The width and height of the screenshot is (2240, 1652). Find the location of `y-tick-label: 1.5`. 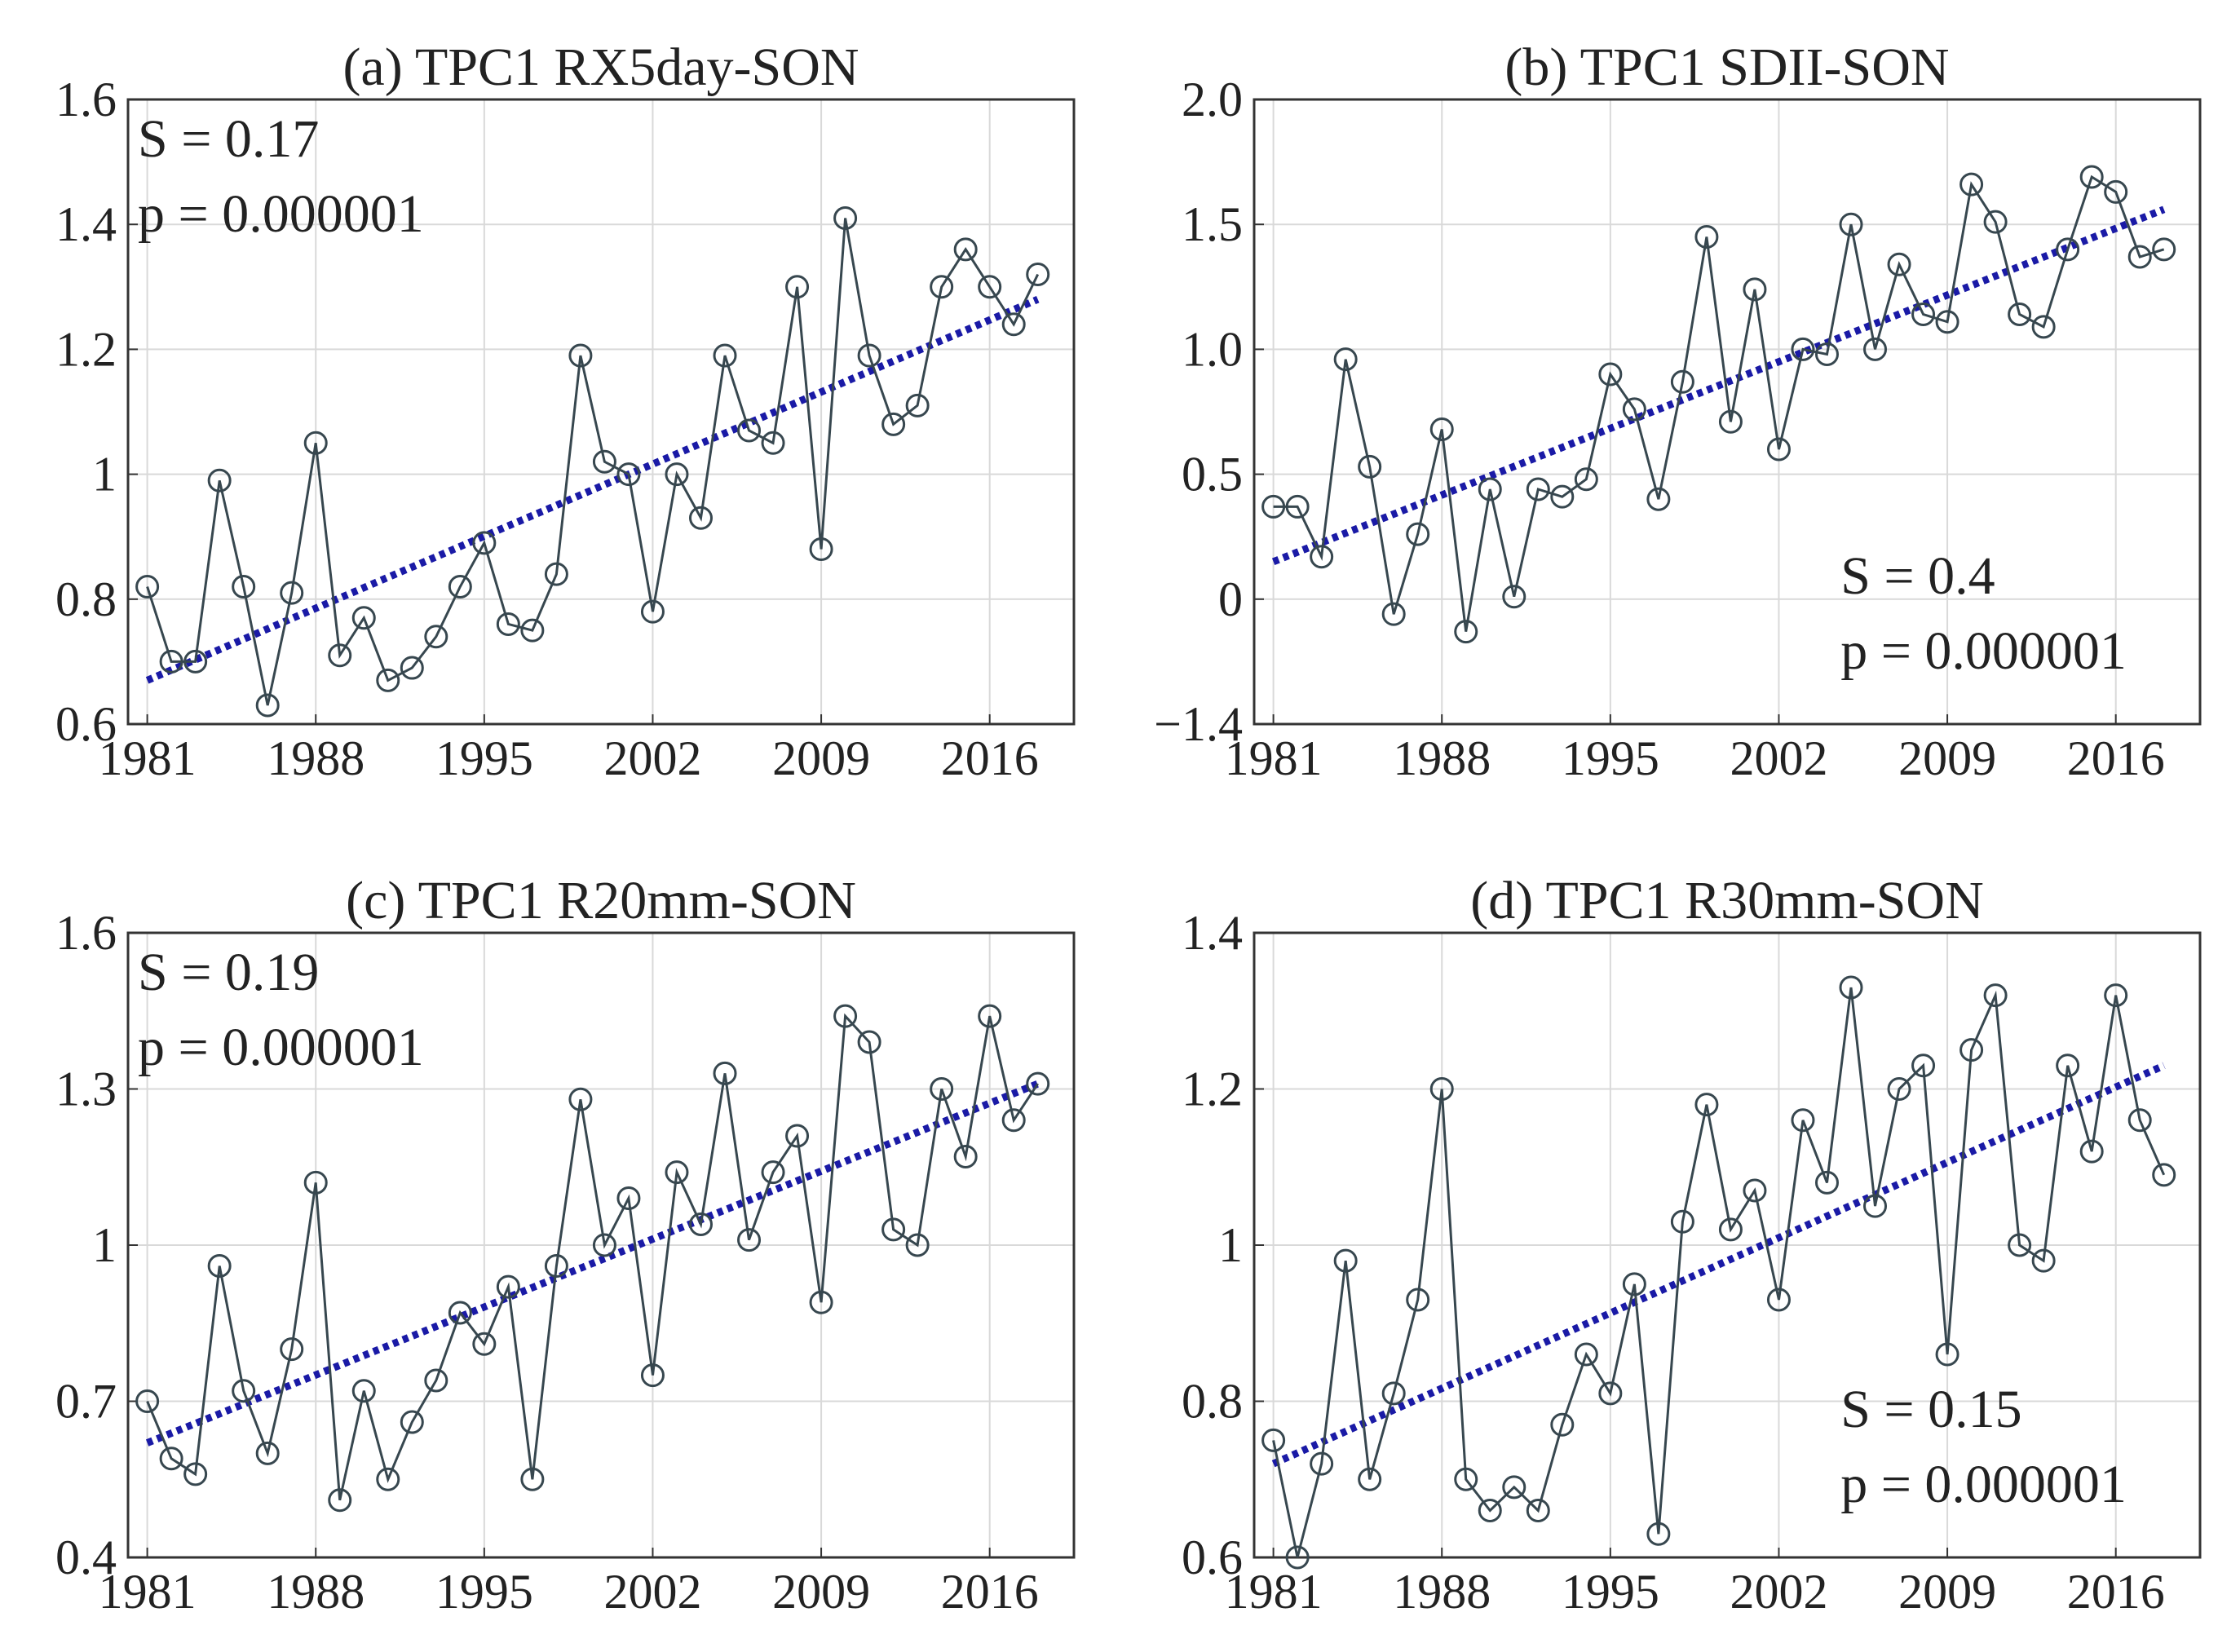

y-tick-label: 1.5 is located at coordinates (1212, 224).